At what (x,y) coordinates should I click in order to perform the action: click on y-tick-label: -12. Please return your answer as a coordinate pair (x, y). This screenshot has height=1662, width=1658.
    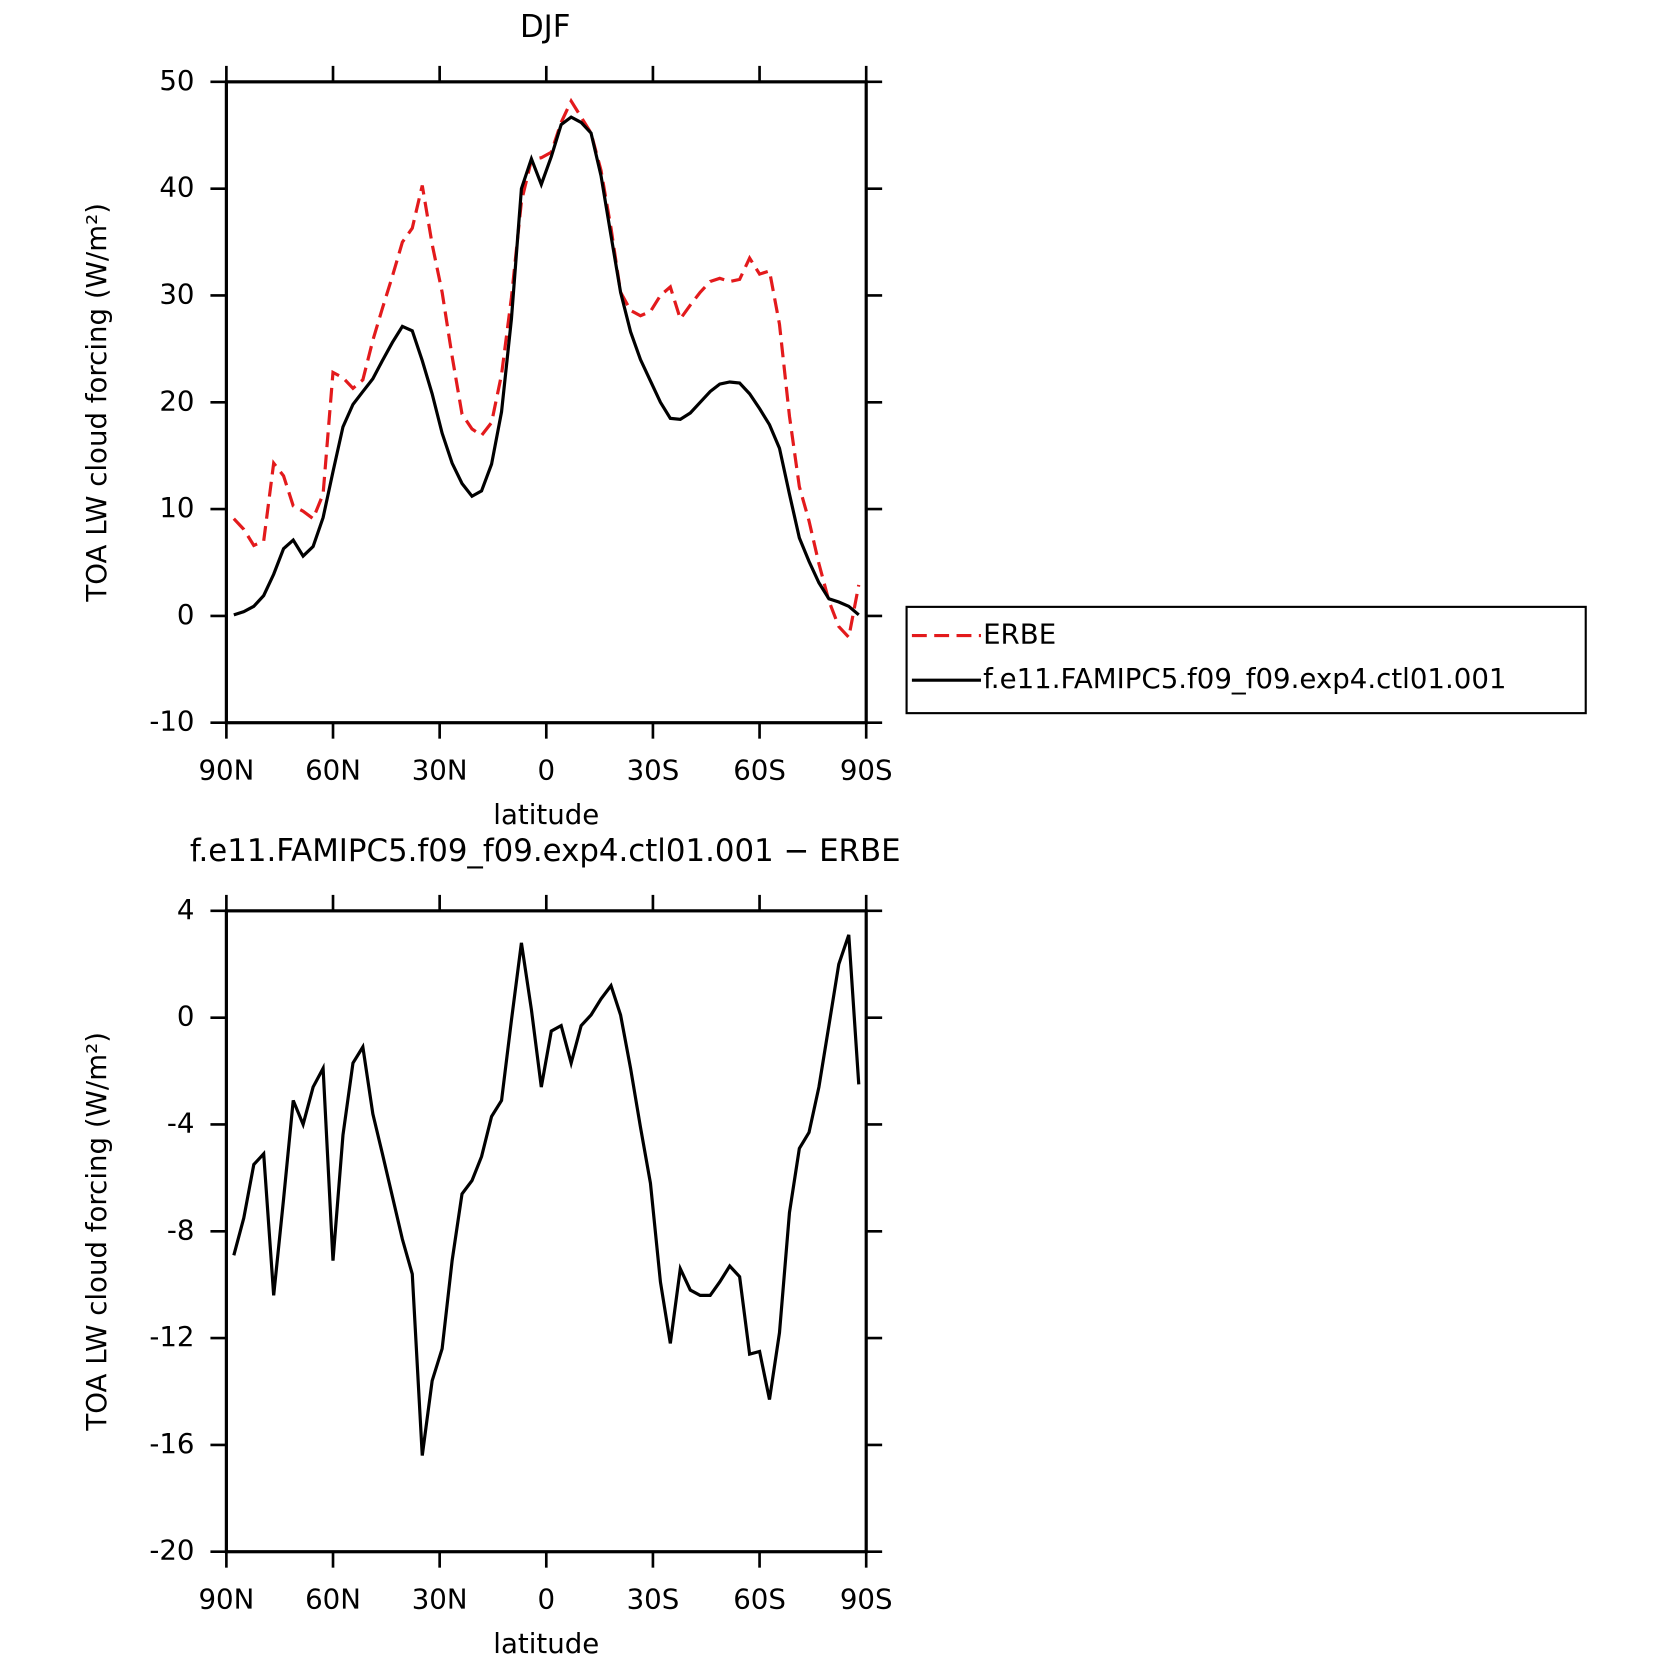
    Looking at the image, I should click on (171, 1336).